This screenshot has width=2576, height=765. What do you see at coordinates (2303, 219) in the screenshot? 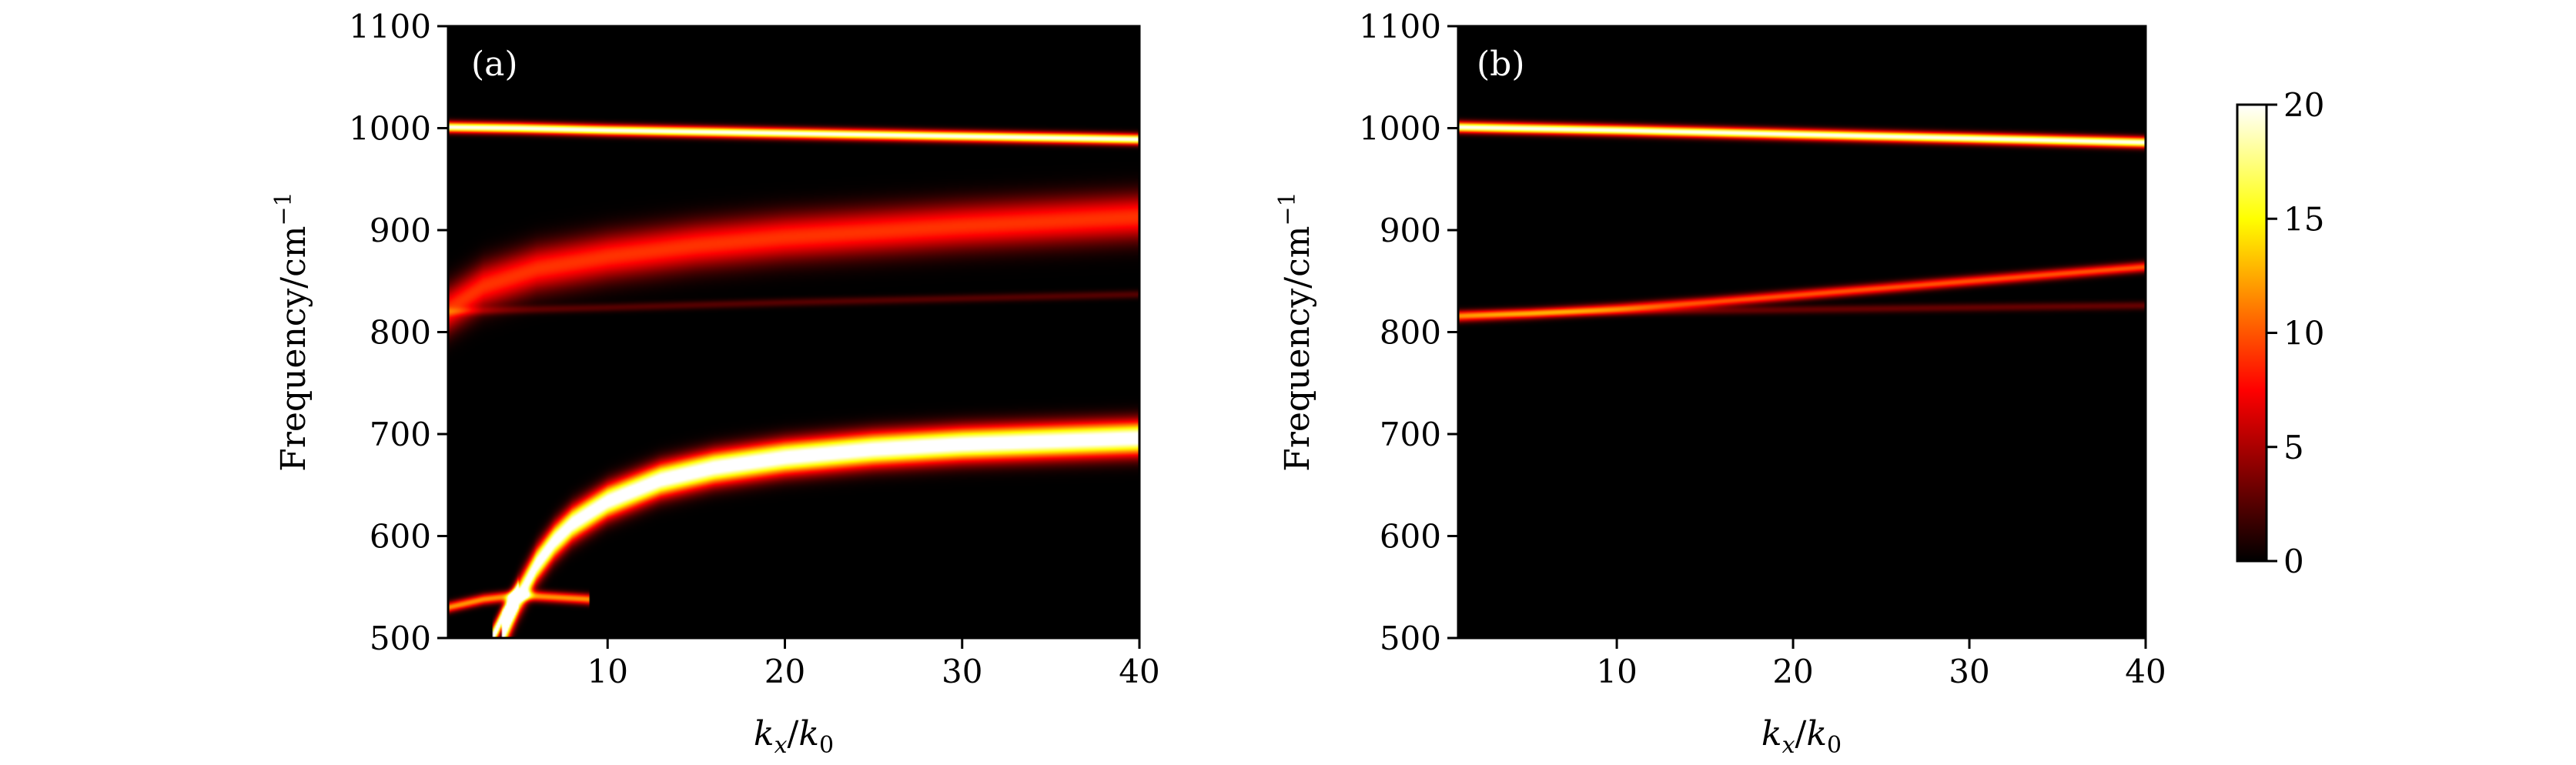
I see `colorbar-tick-label: 15` at bounding box center [2303, 219].